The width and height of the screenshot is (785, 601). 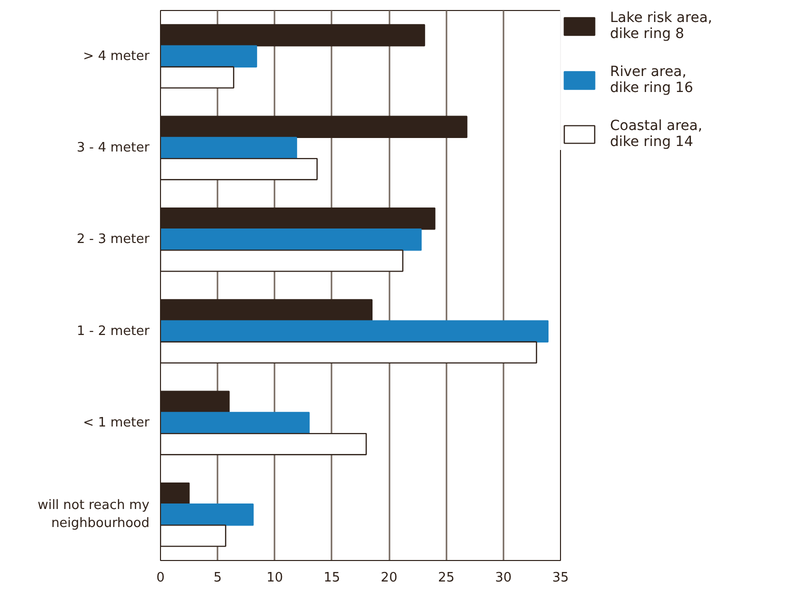 What do you see at coordinates (560, 578) in the screenshot?
I see `x-tick-label: 35` at bounding box center [560, 578].